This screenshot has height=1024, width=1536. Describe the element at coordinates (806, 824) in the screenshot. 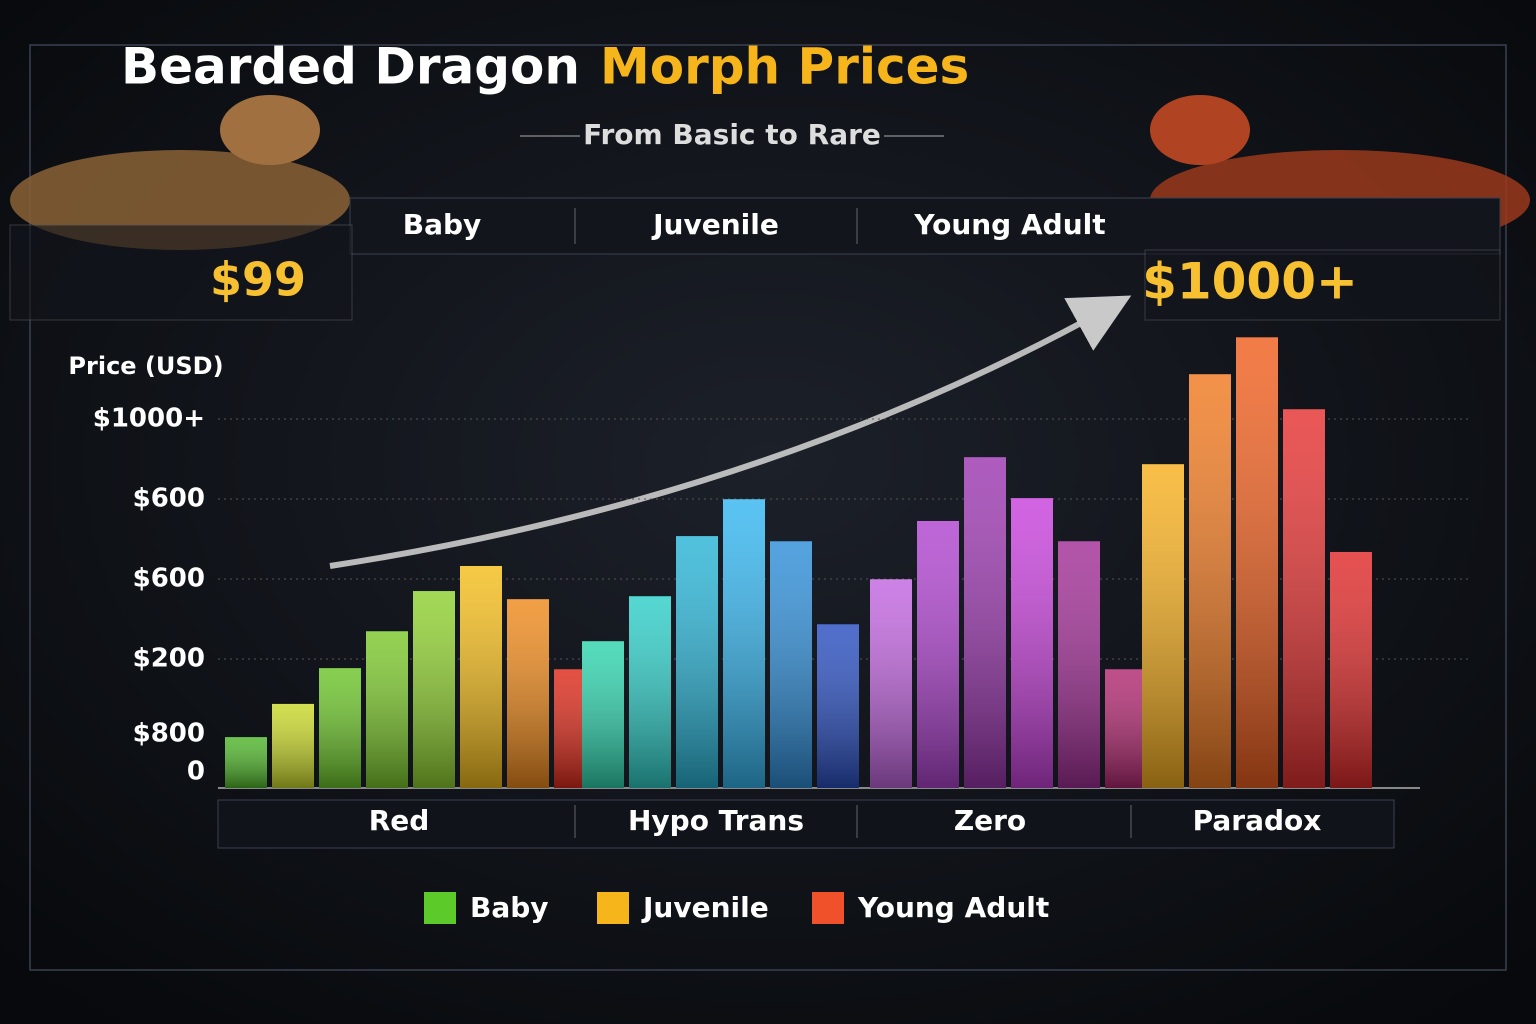

I see `category-band` at that location.